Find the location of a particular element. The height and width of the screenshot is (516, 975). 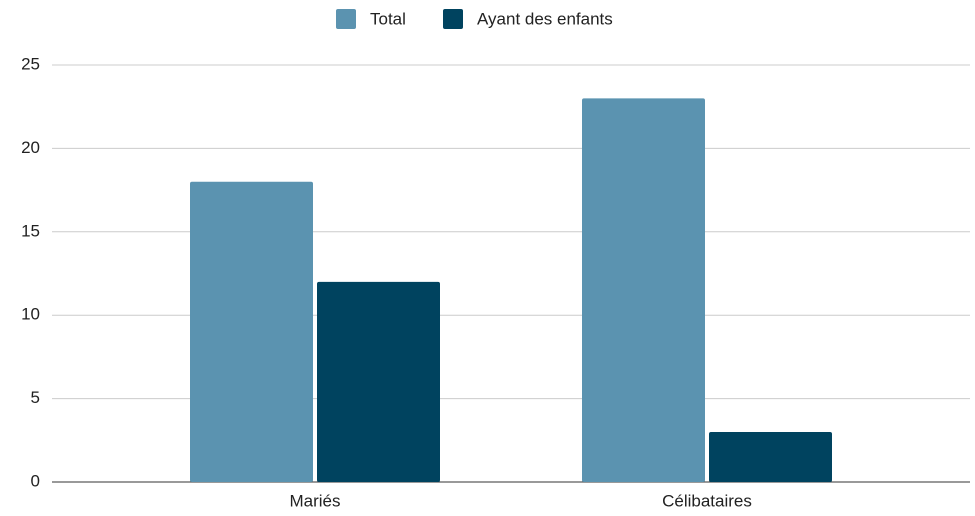

legend-label: Total is located at coordinates (388, 18).